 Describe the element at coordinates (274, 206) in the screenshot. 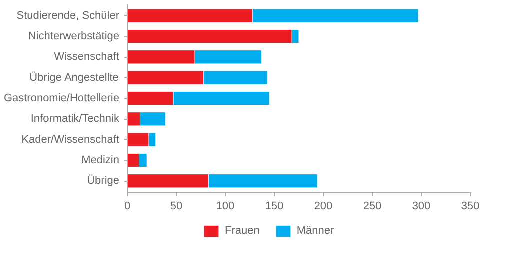

I see `x-tick-label: 150` at that location.